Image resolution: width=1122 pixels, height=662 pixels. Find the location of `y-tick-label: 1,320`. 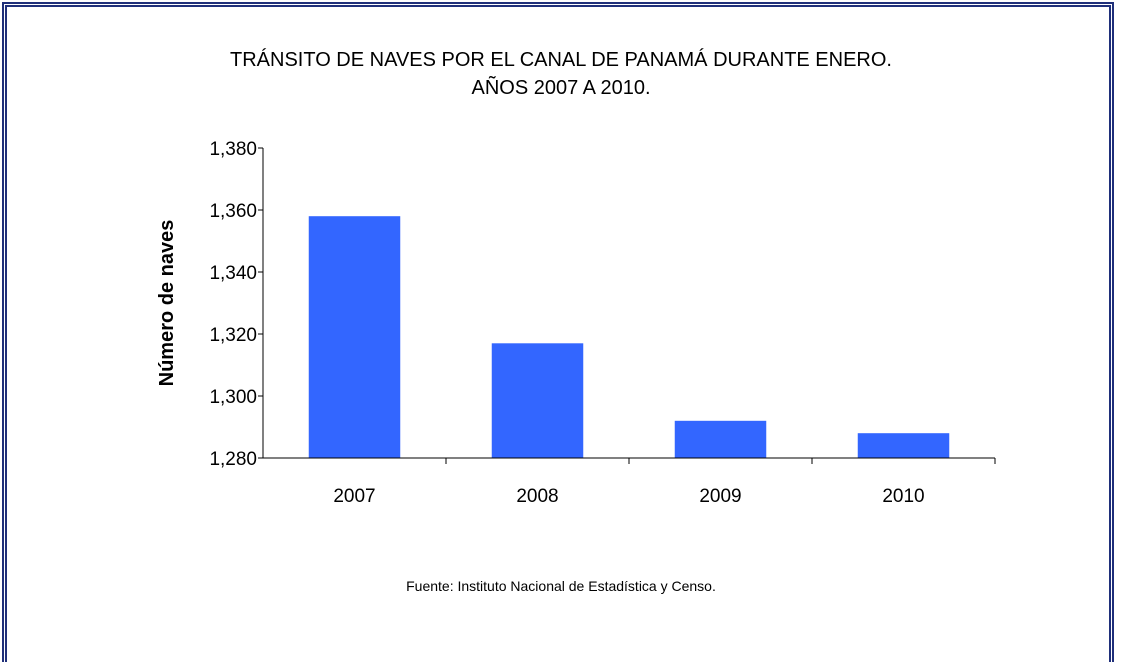

y-tick-label: 1,320 is located at coordinates (233, 335).